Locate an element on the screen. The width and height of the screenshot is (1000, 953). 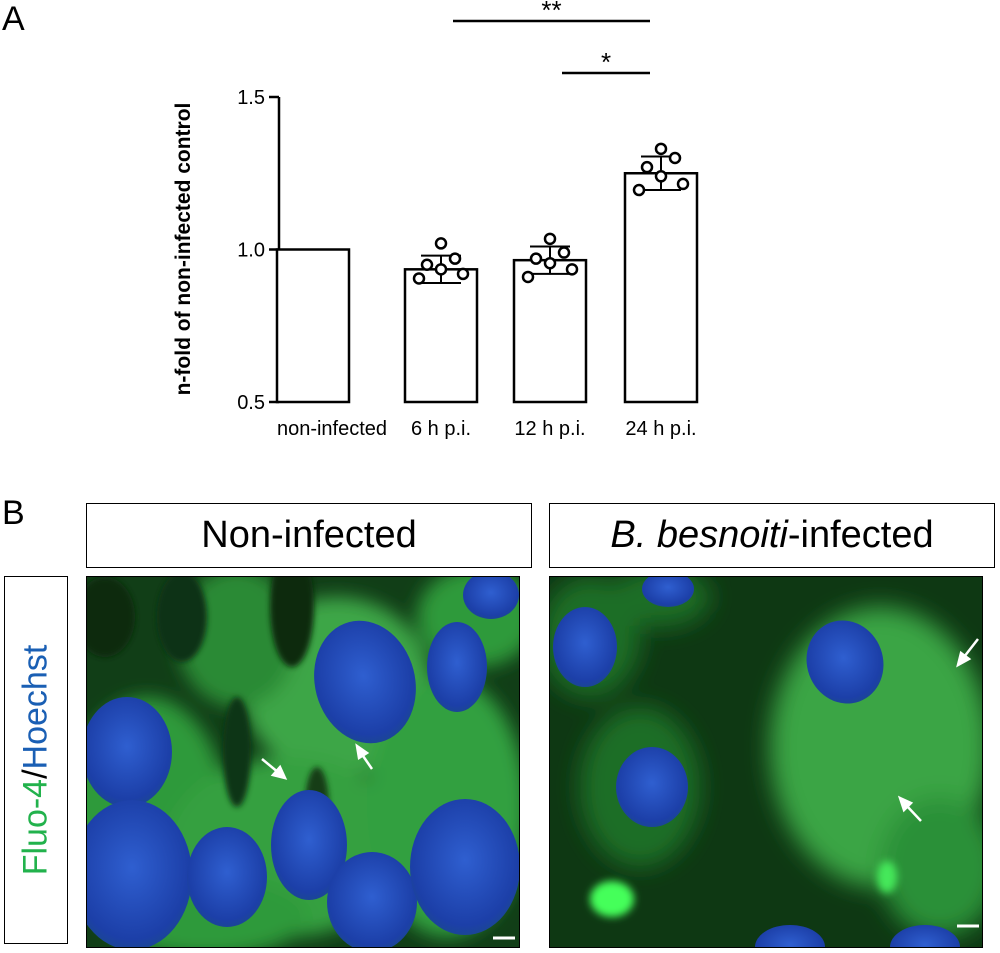
bars is located at coordinates (487, 288).